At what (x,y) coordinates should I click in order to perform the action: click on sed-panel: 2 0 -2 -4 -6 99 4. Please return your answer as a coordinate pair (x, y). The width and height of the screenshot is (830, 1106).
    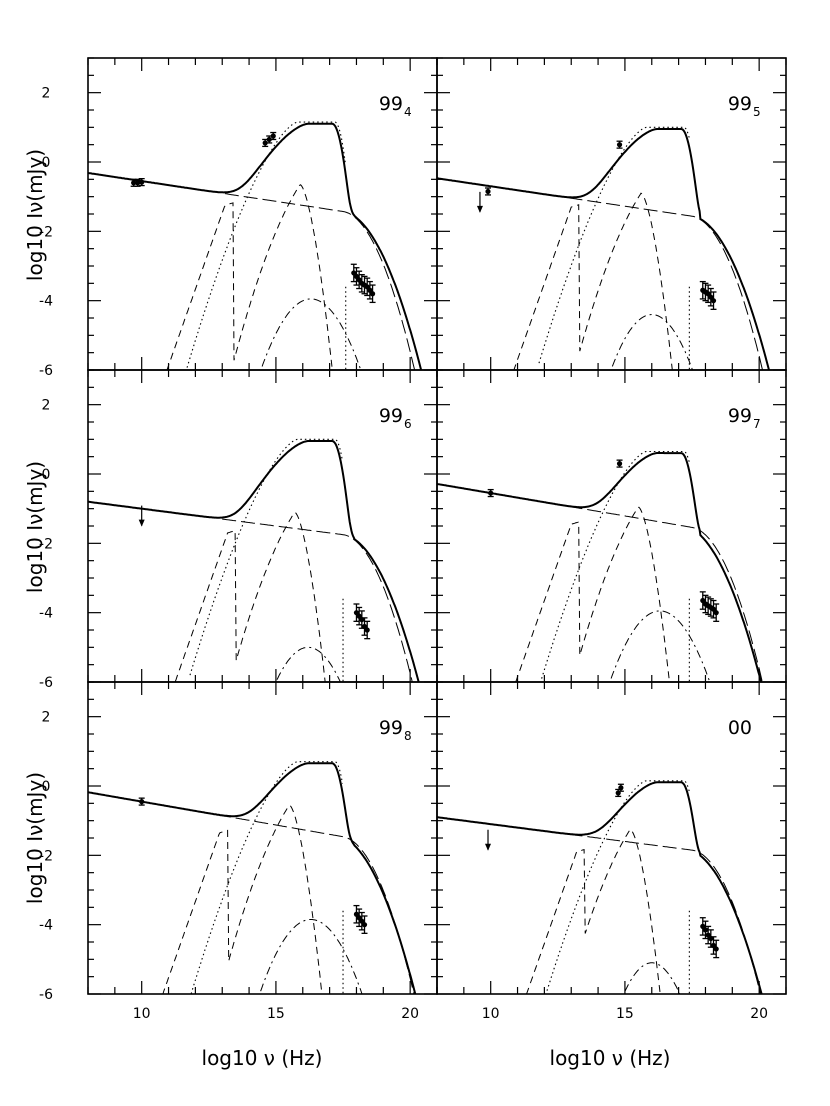
    Looking at the image, I should click on (238, 218).